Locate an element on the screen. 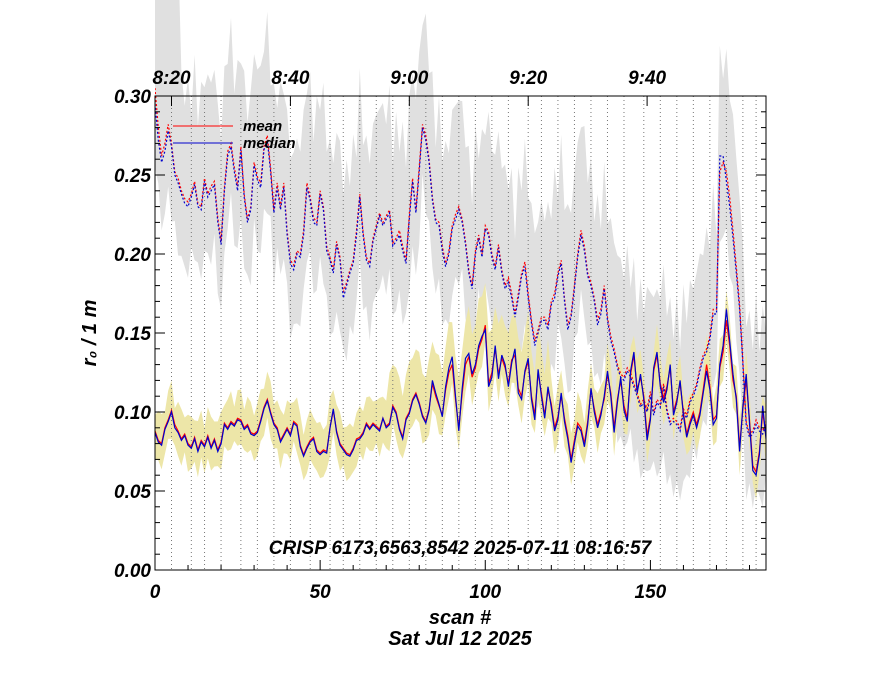  y-tick-label: 0.20 is located at coordinates (132, 255).